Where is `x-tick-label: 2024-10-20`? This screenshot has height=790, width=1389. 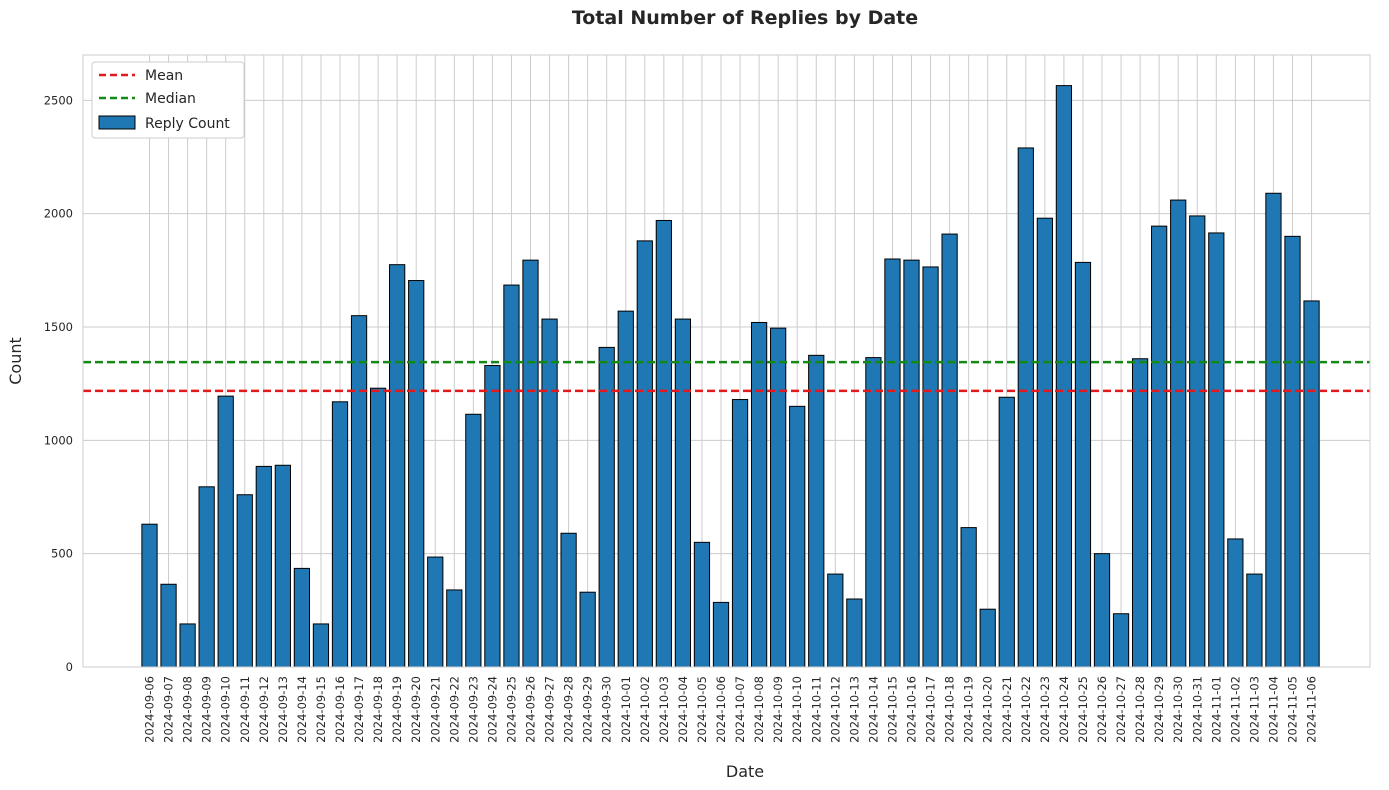
x-tick-label: 2024-10-20 is located at coordinates (988, 709).